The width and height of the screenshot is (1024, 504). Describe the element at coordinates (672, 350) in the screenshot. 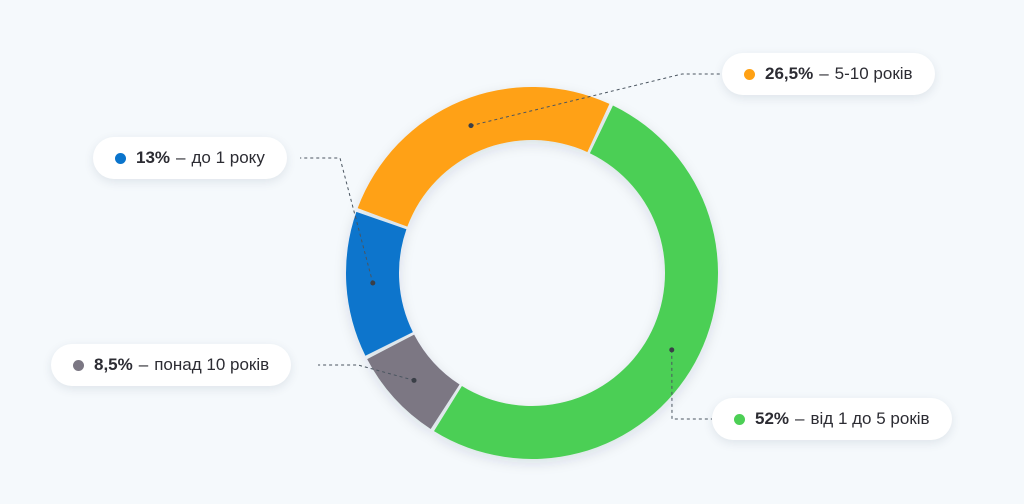

I see `leader-dot-1-5-years` at that location.